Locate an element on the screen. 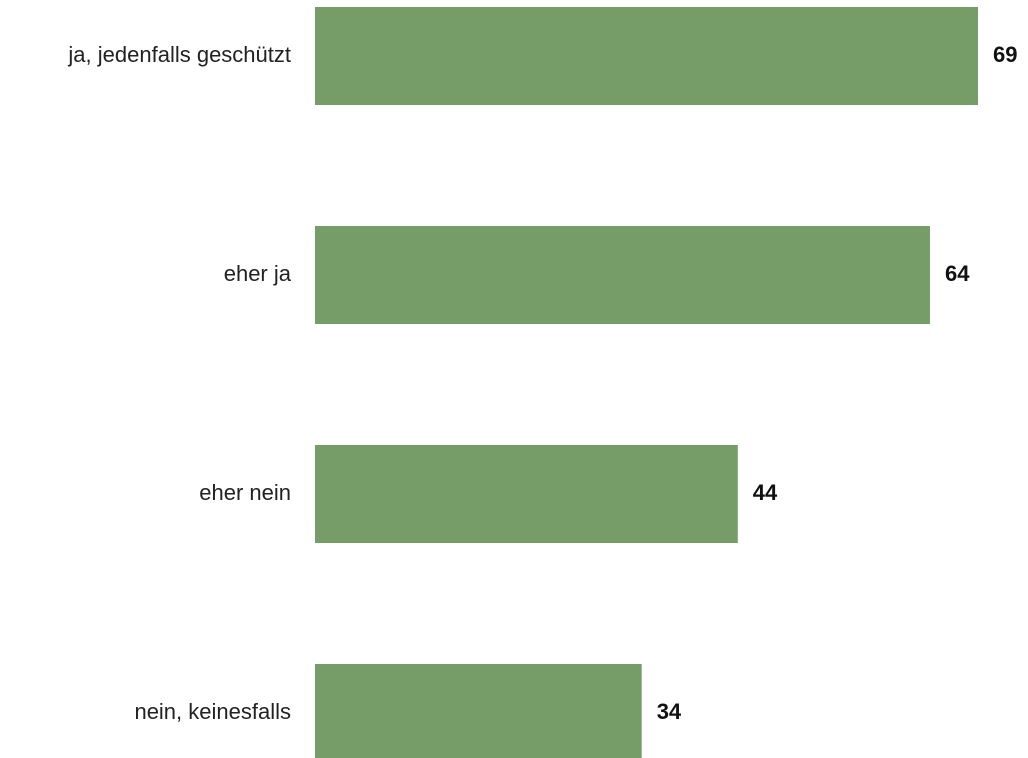 This screenshot has height=758, width=1028. category-label-4: nein, keinesfalls is located at coordinates (212, 711).